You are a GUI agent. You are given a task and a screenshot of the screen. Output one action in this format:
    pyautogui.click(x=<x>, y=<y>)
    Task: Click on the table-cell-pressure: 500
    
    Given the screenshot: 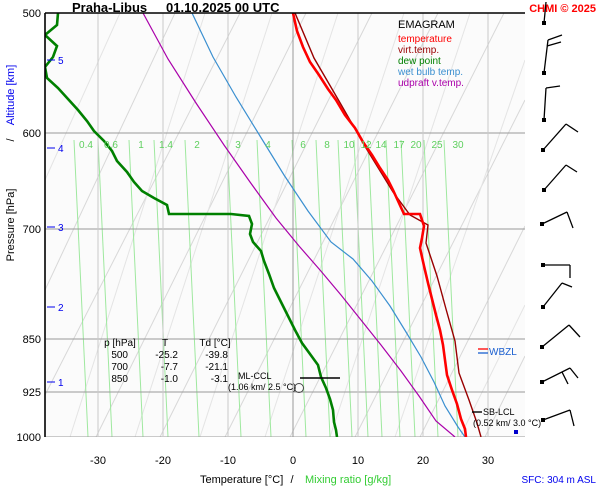 What is the action you would take?
    pyautogui.click(x=119, y=355)
    